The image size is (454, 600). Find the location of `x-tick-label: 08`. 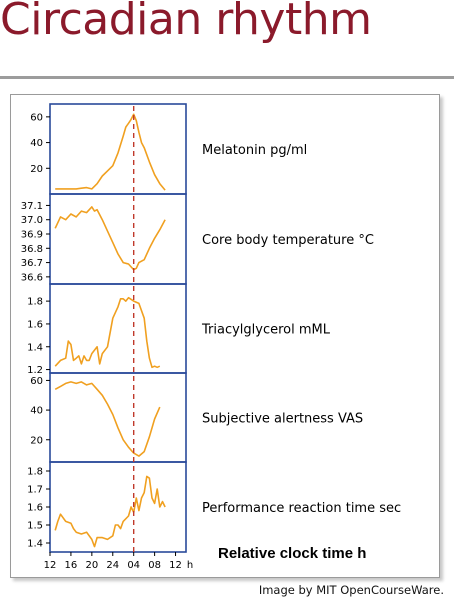

x-tick-label: 08 is located at coordinates (154, 565).